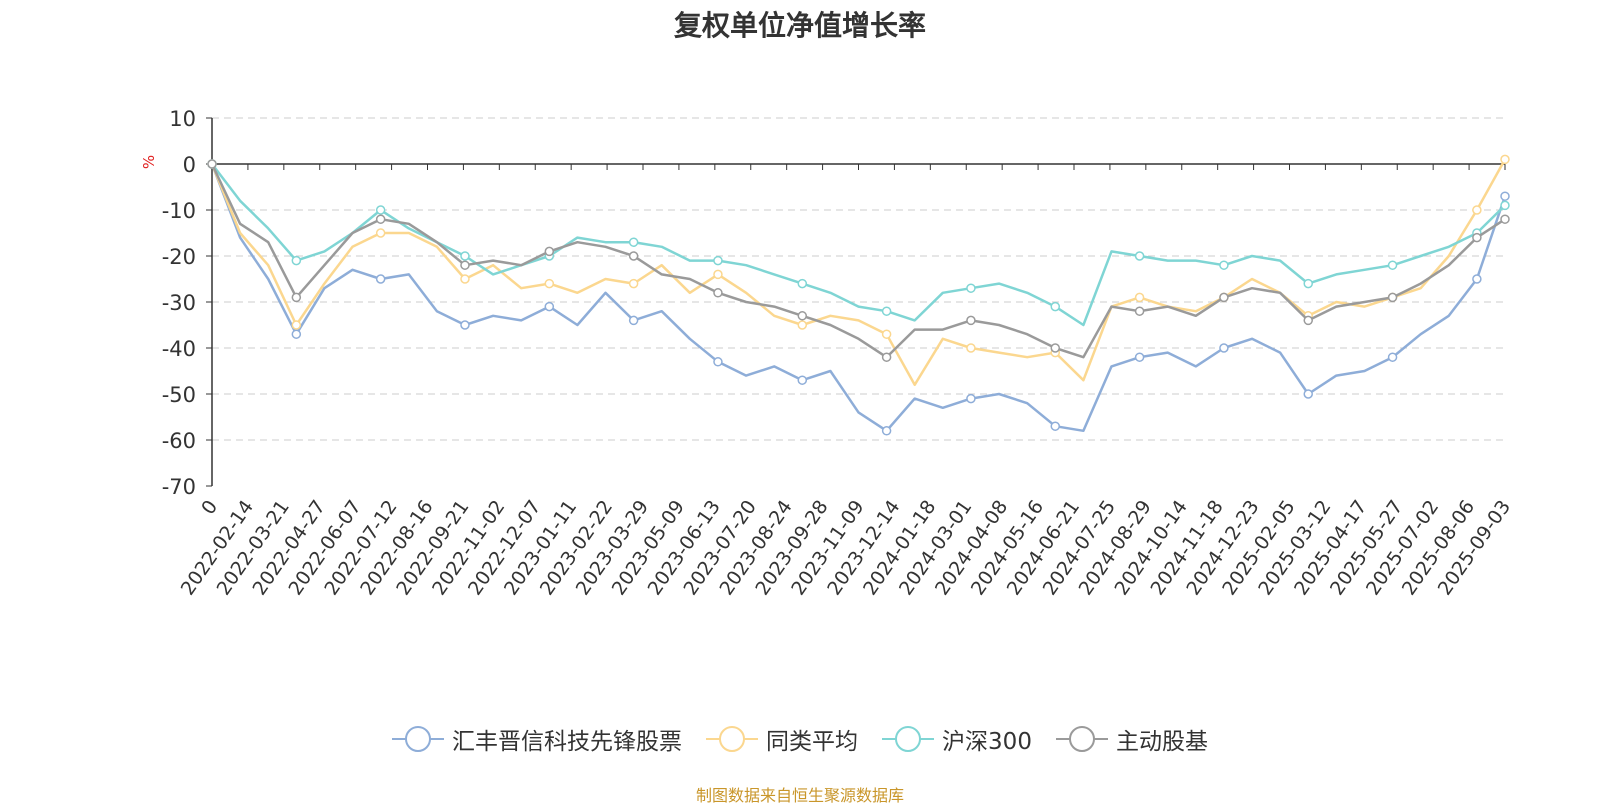 The height and width of the screenshot is (806, 1600). I want to click on y-axis-unit: %, so click(149, 162).